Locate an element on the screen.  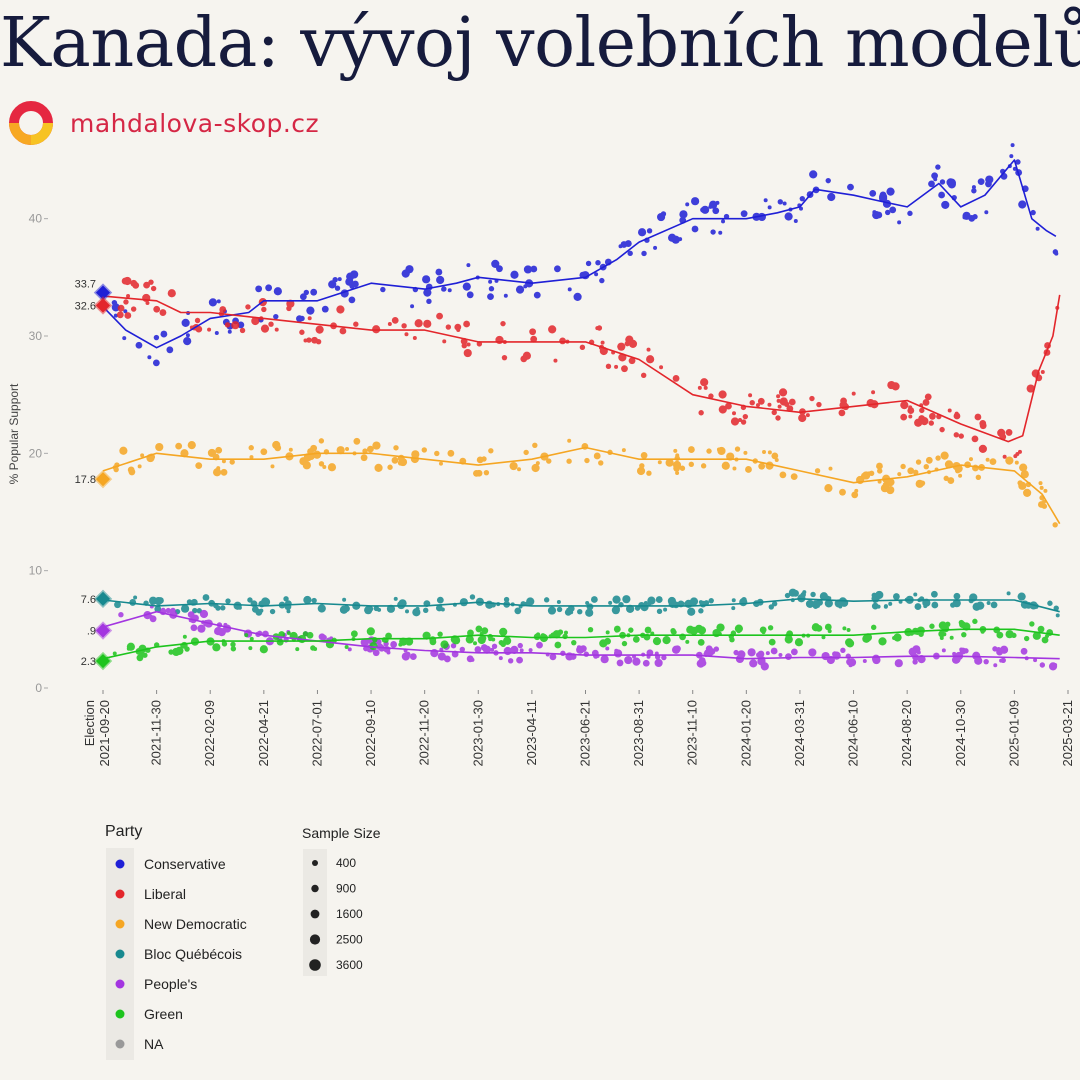
x-tick-label: 2021-11-30 is located at coordinates (156, 733).